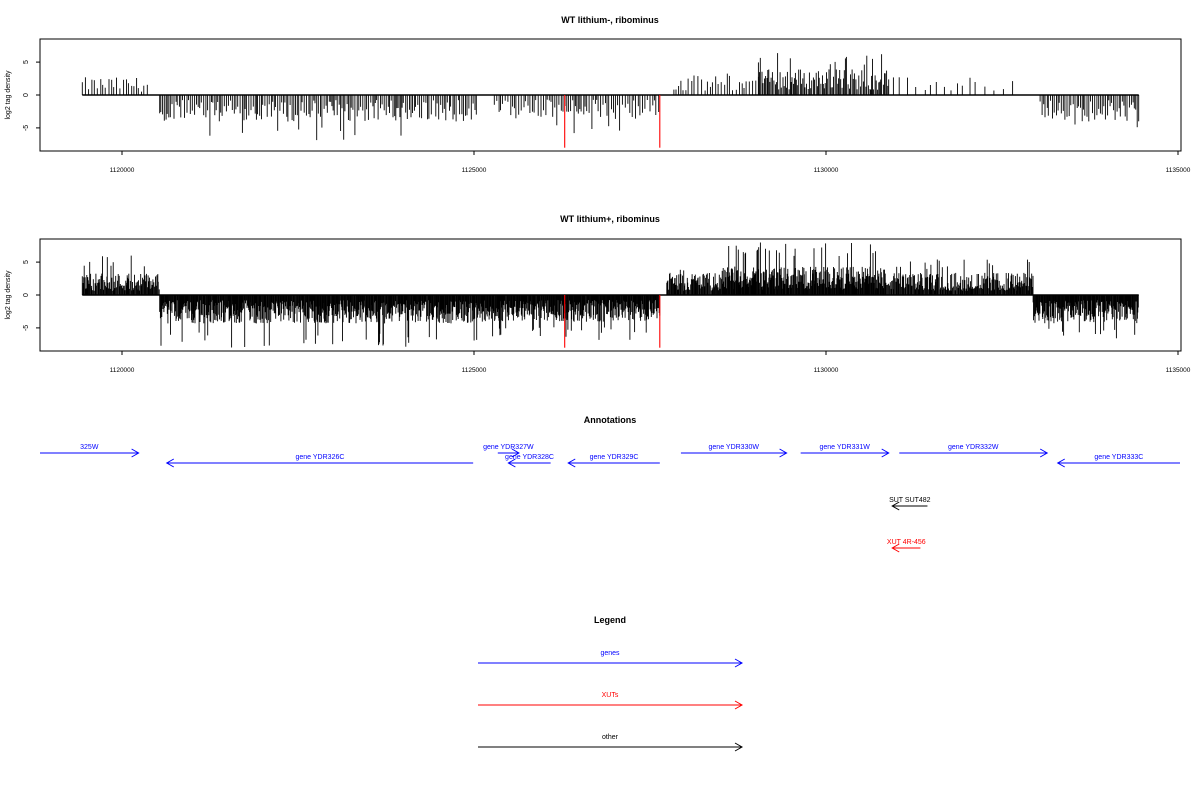 The image size is (1200, 805). Describe the element at coordinates (734, 447) in the screenshot. I see `feature-label: gene YDR330W` at that location.